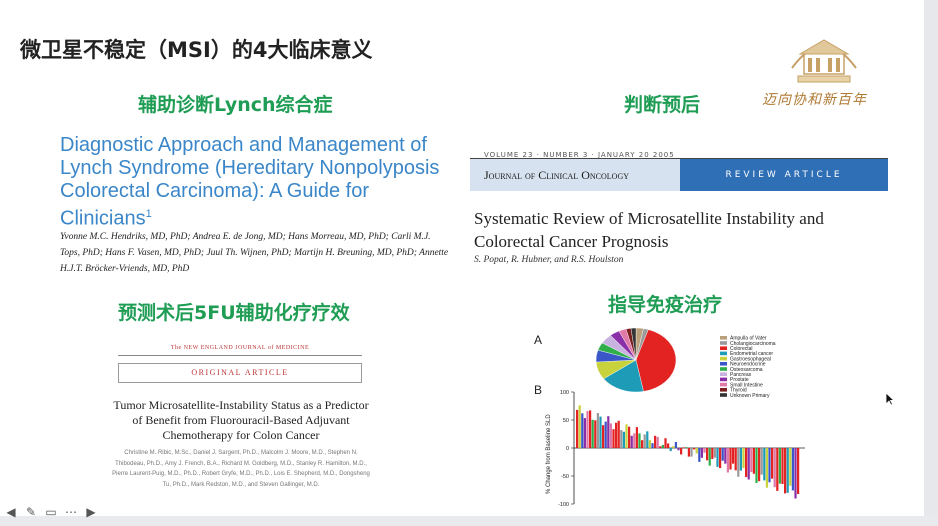 The image size is (938, 526). Describe the element at coordinates (31, 512) in the screenshot. I see `pen-icon: ✎` at that location.